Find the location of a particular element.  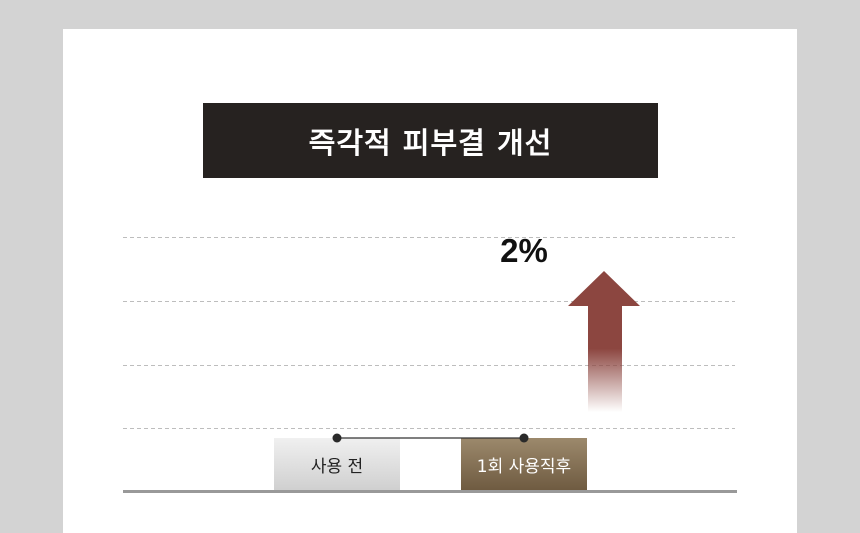

point-after is located at coordinates (524, 438).